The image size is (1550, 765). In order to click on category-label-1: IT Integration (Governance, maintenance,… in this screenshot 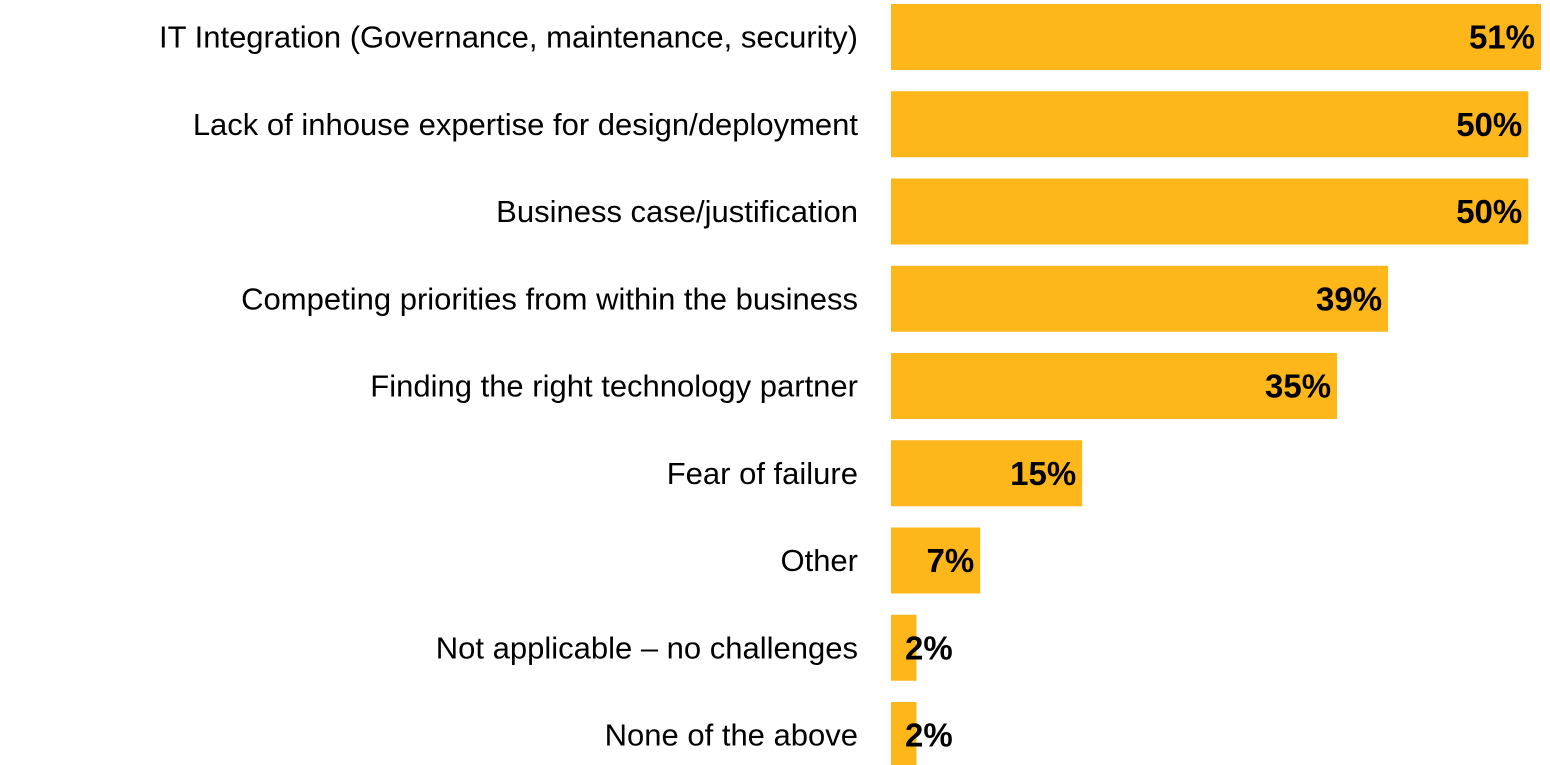, I will do `click(508, 37)`.